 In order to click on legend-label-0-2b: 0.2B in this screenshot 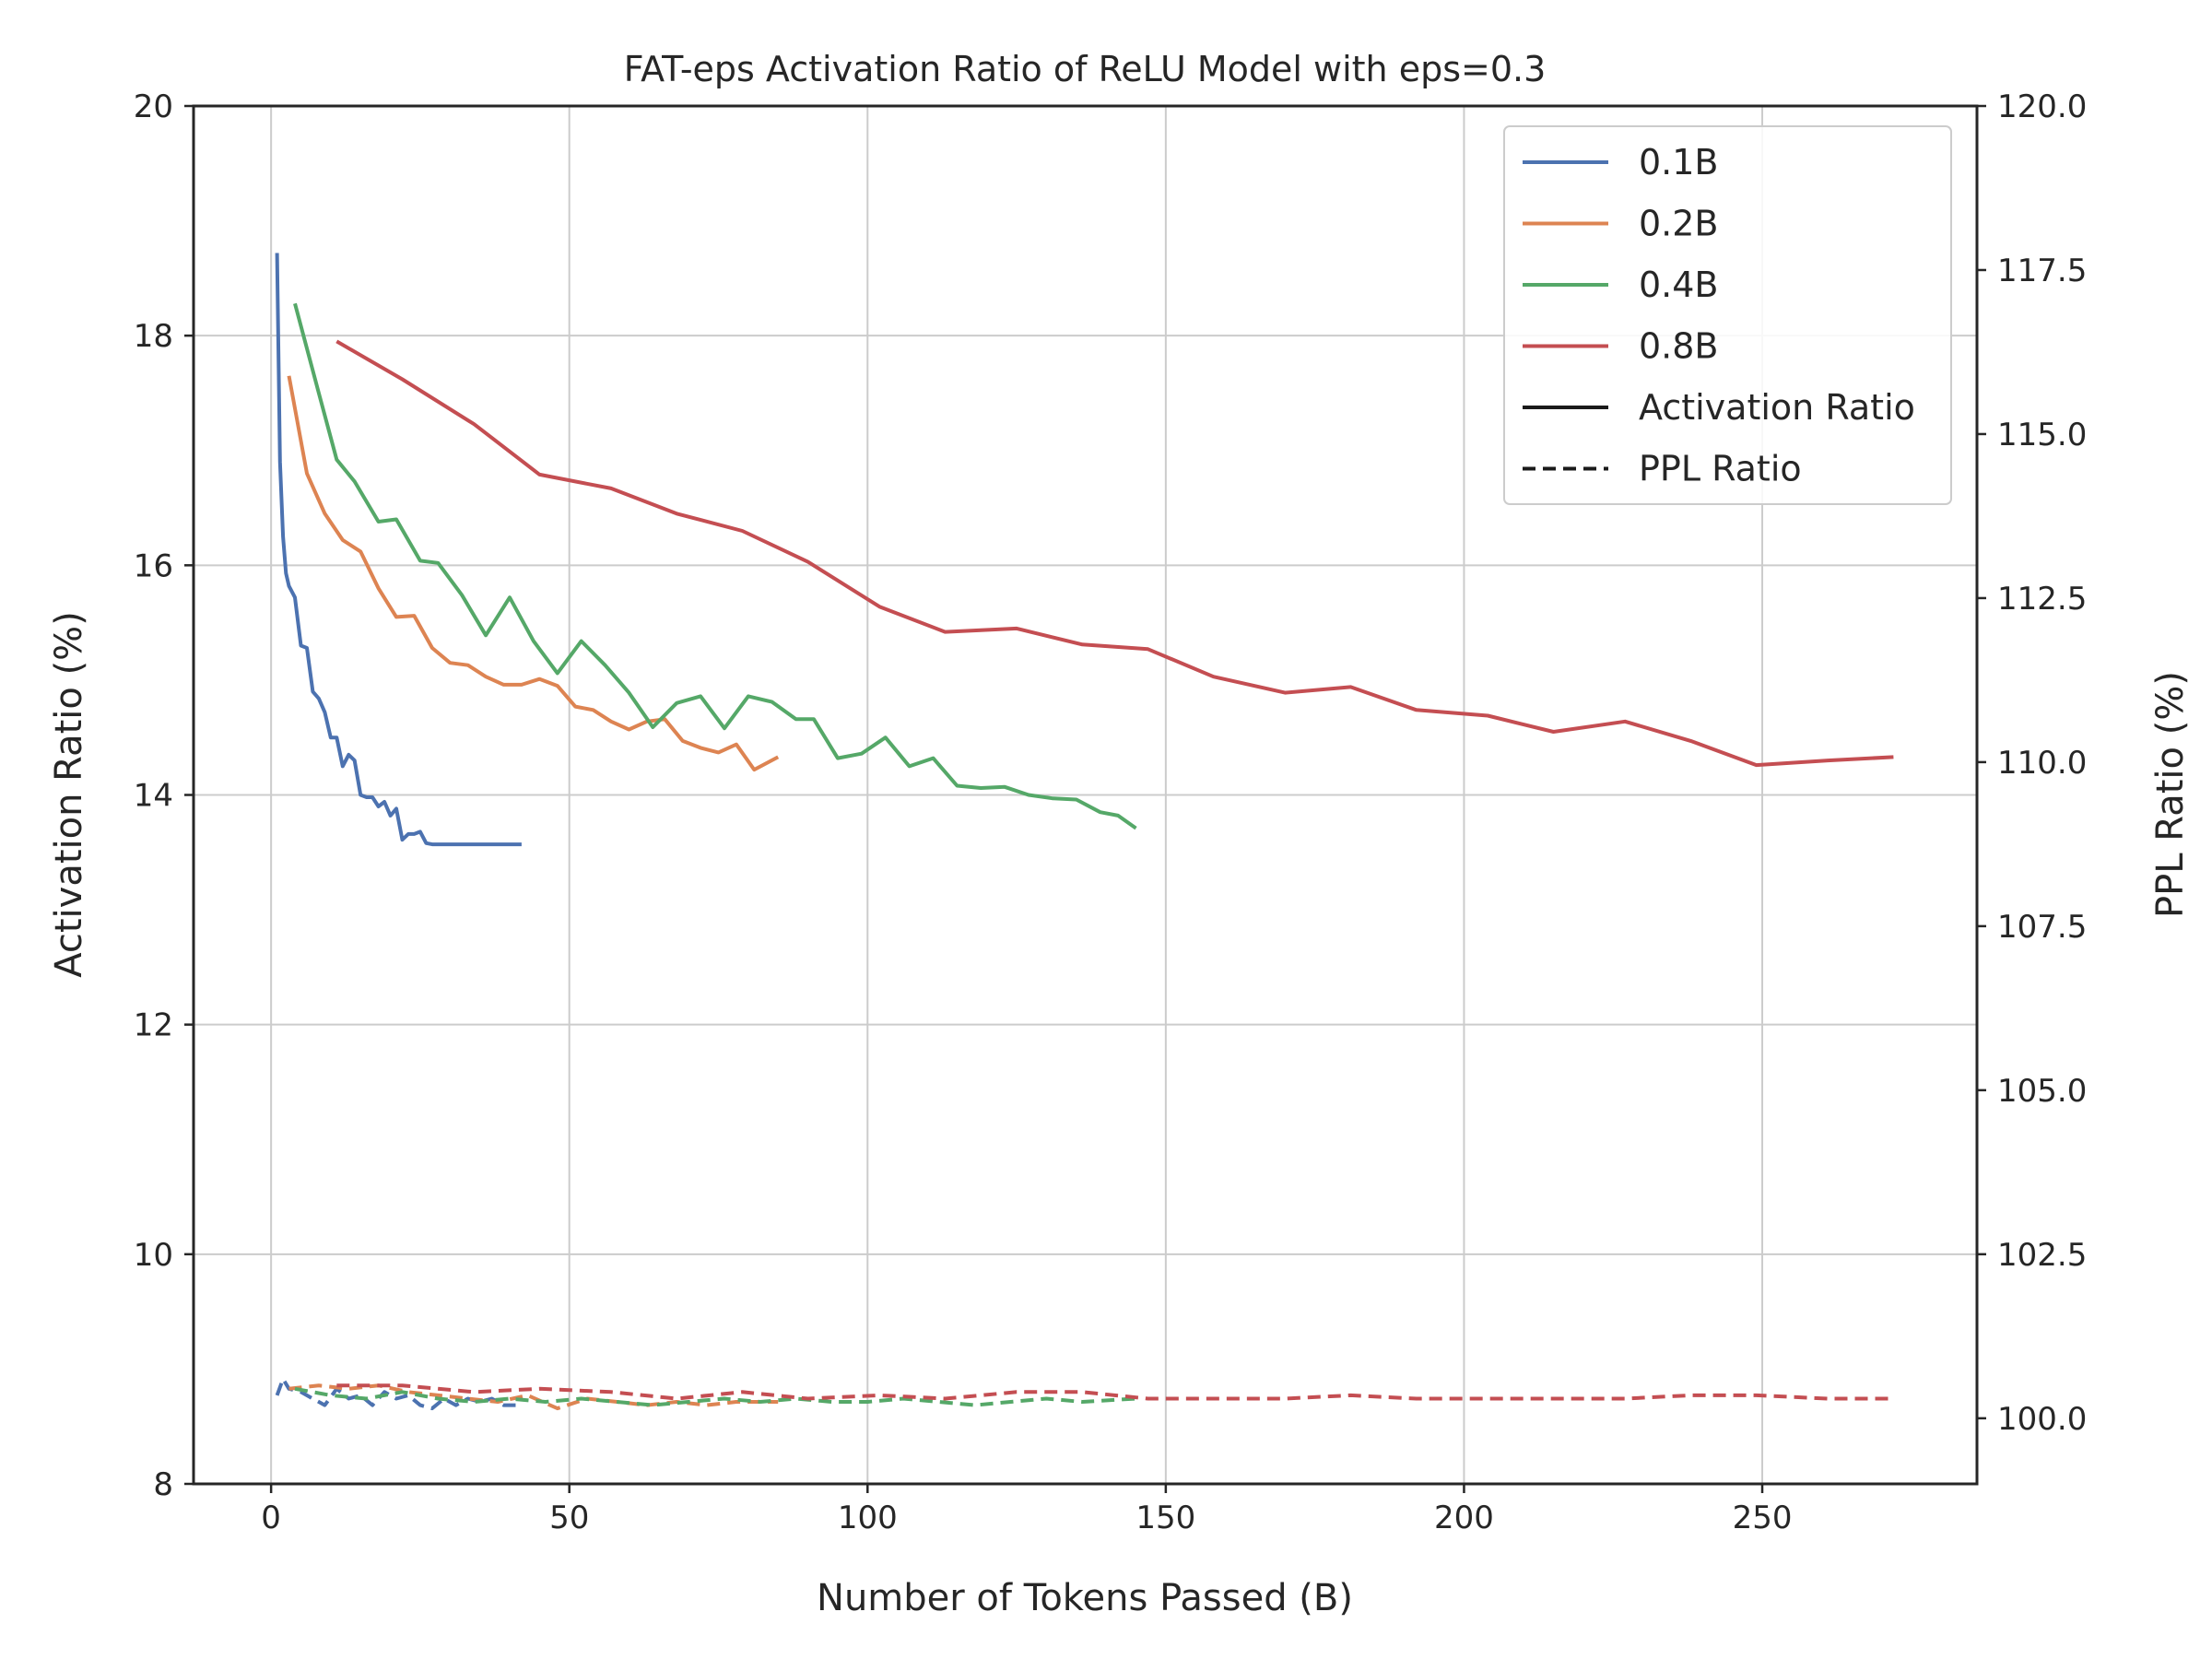, I will do `click(1679, 224)`.